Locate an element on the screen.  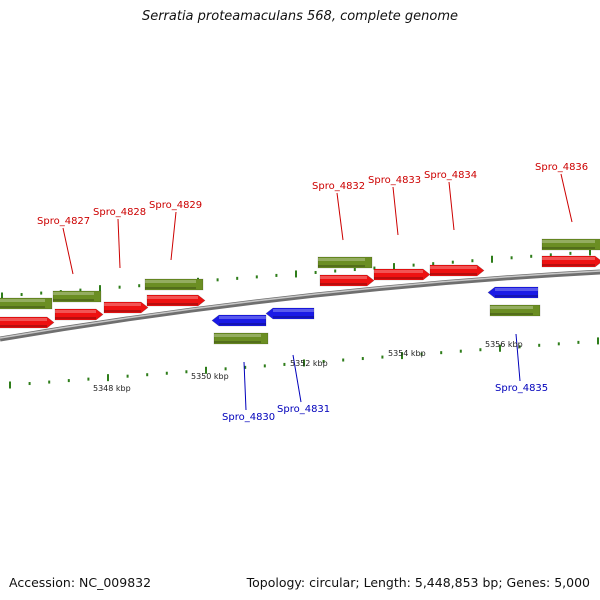
forward-gene-label: Spro_4832 is located at coordinates (338, 186).